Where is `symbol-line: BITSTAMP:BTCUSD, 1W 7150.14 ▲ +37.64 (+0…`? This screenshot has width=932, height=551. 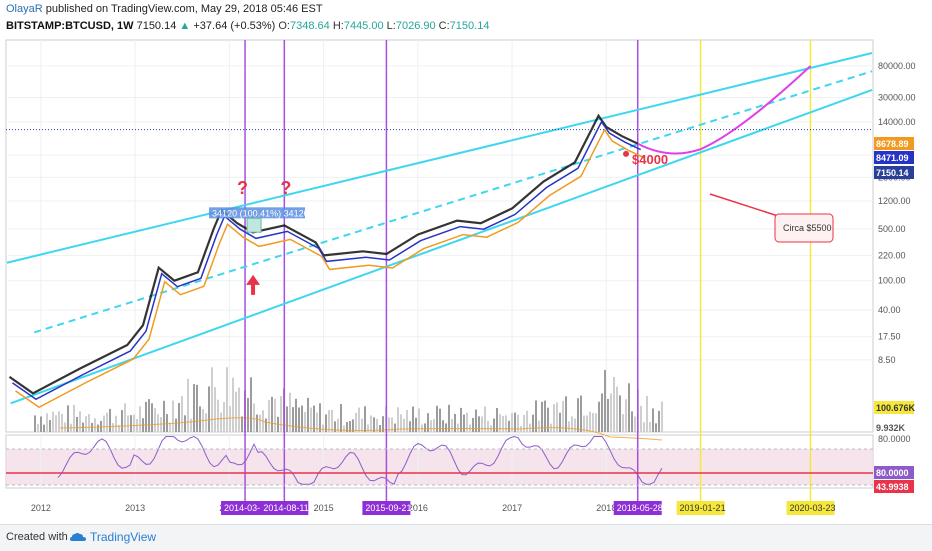 symbol-line: BITSTAMP:BTCUSD, 1W 7150.14 ▲ +37.64 (+0… is located at coordinates (247, 26).